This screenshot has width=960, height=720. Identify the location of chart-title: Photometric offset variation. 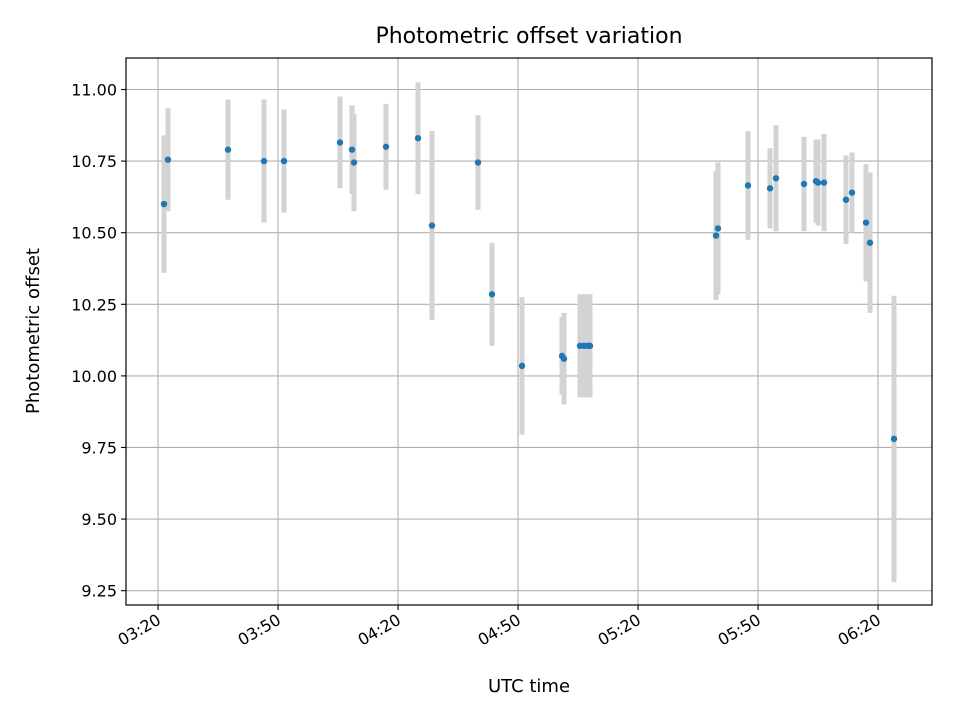
(528, 36).